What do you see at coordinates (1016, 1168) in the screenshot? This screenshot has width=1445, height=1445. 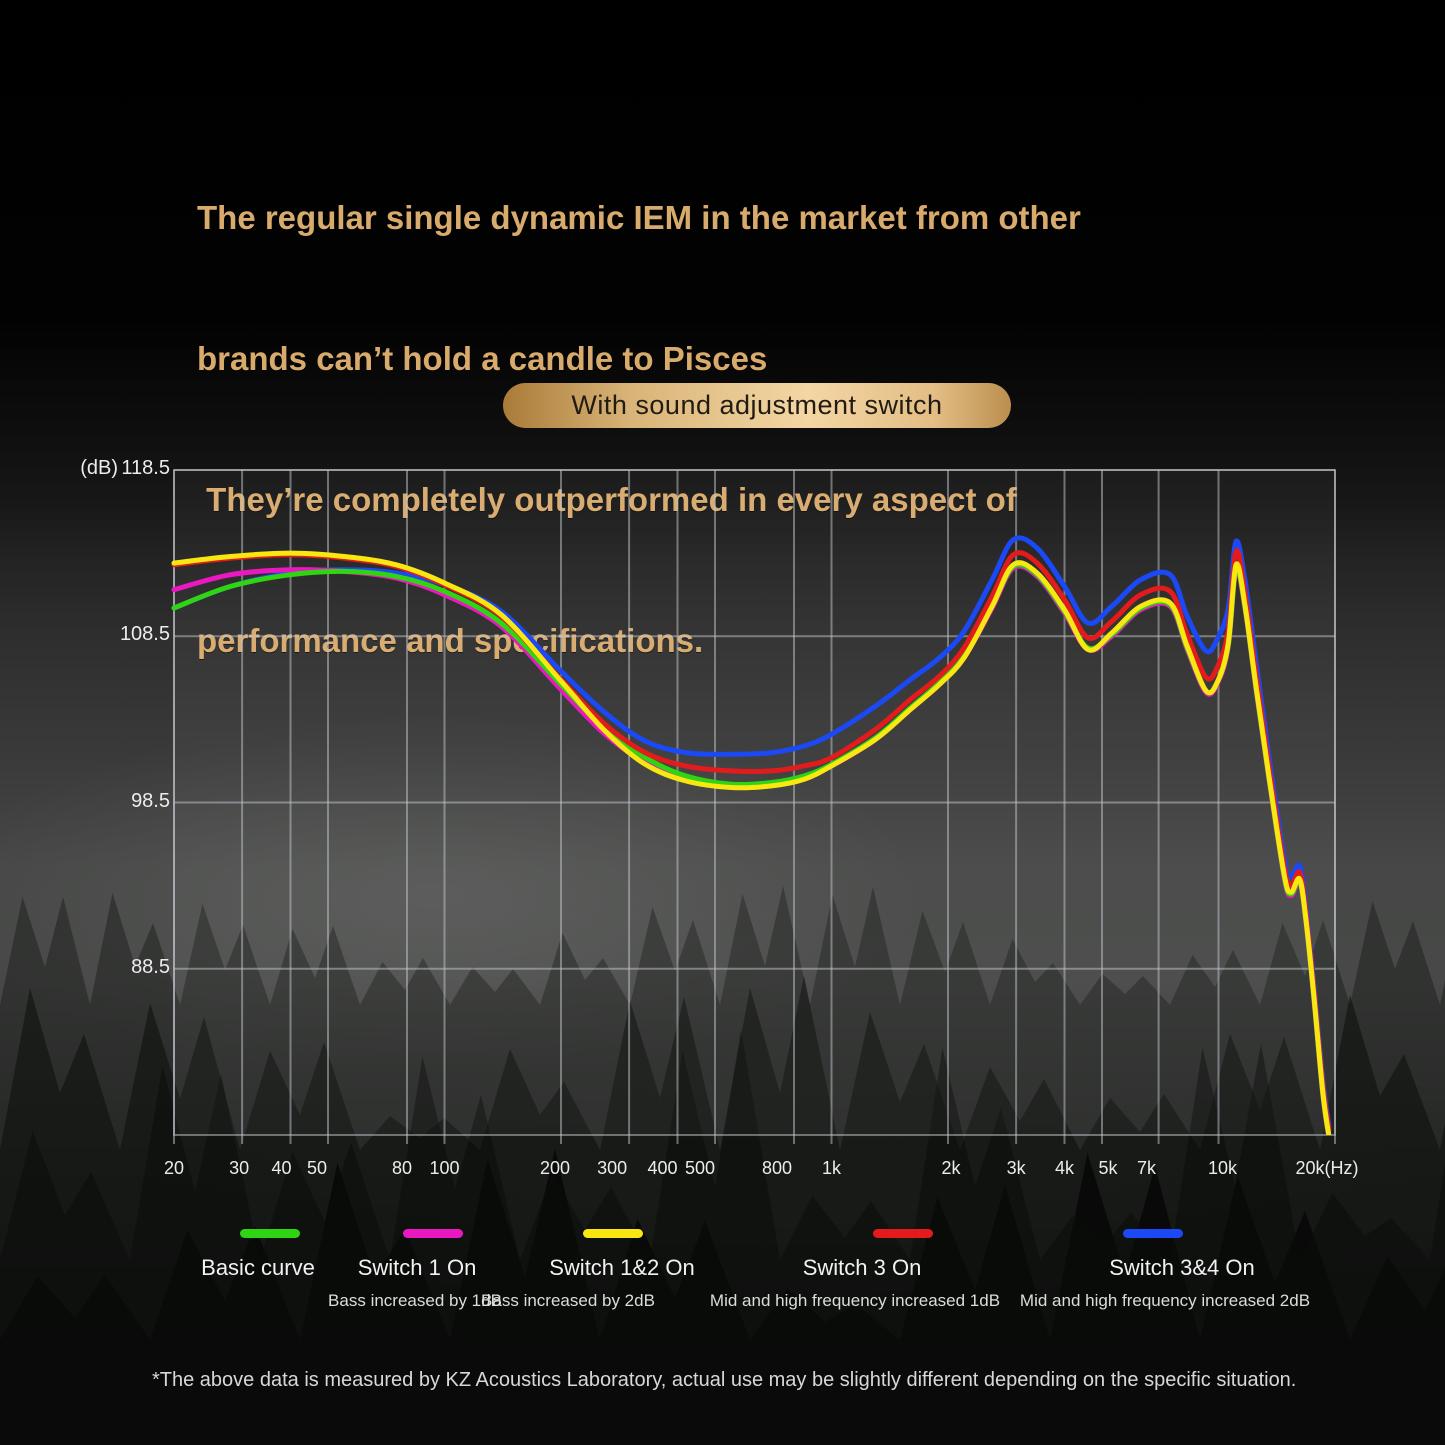 I see `x-tick-3k: 3k` at bounding box center [1016, 1168].